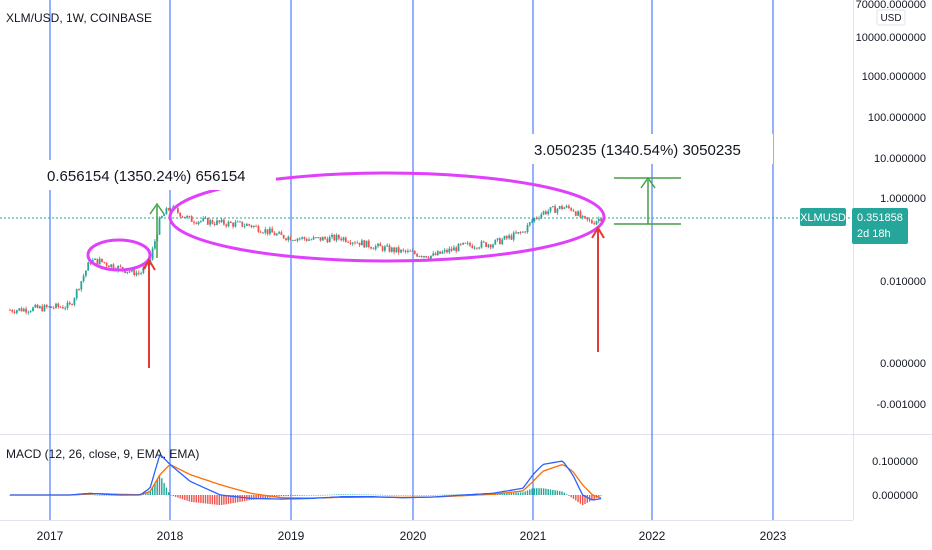  Describe the element at coordinates (903, 199) in the screenshot. I see `price-tick: 1.000000` at that location.